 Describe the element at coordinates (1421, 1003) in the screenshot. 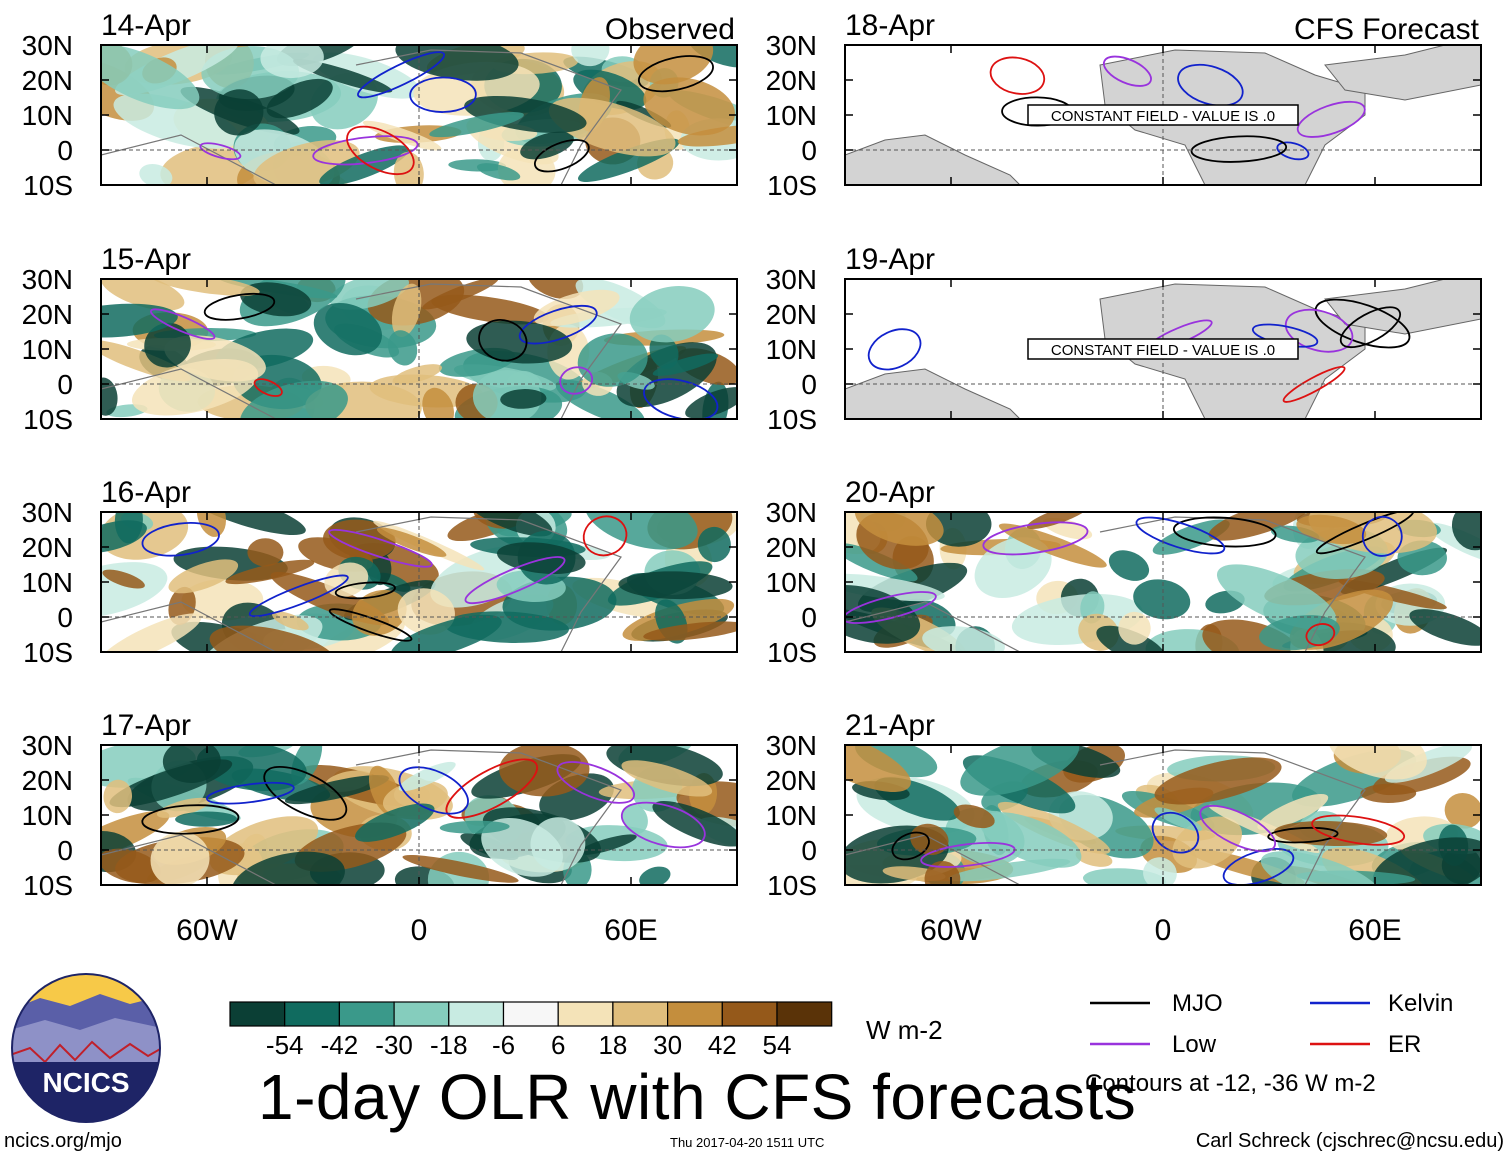

I see `legend-label-kelvin: Kelvin` at that location.